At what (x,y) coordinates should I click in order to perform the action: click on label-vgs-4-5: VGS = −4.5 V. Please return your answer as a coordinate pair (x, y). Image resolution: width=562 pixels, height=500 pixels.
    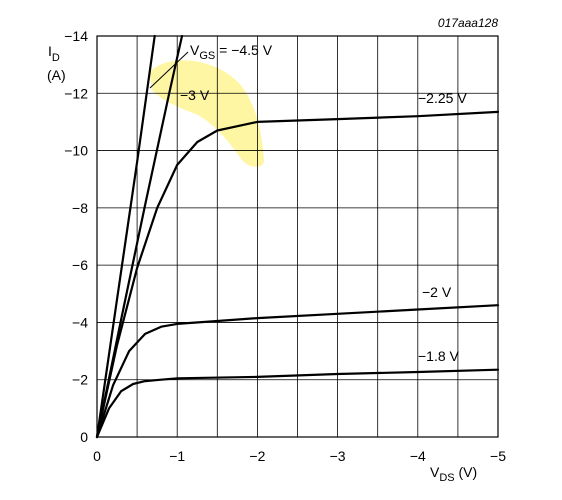
    Looking at the image, I should click on (231, 52).